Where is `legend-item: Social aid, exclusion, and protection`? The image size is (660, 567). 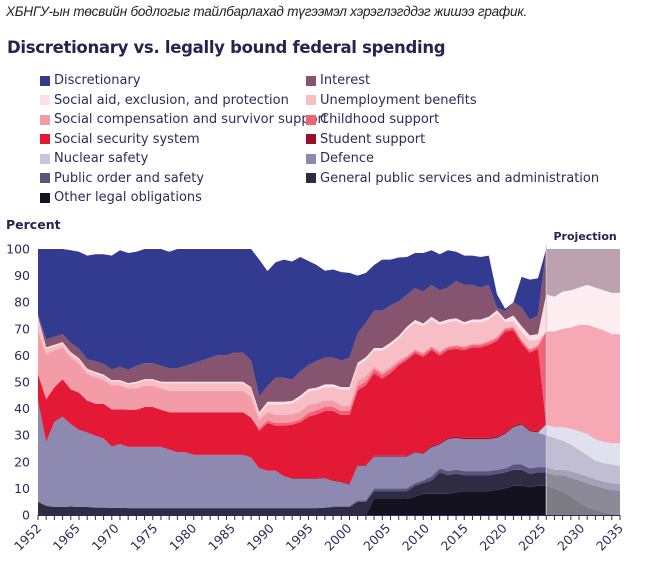
legend-item: Social aid, exclusion, and protection is located at coordinates (164, 100).